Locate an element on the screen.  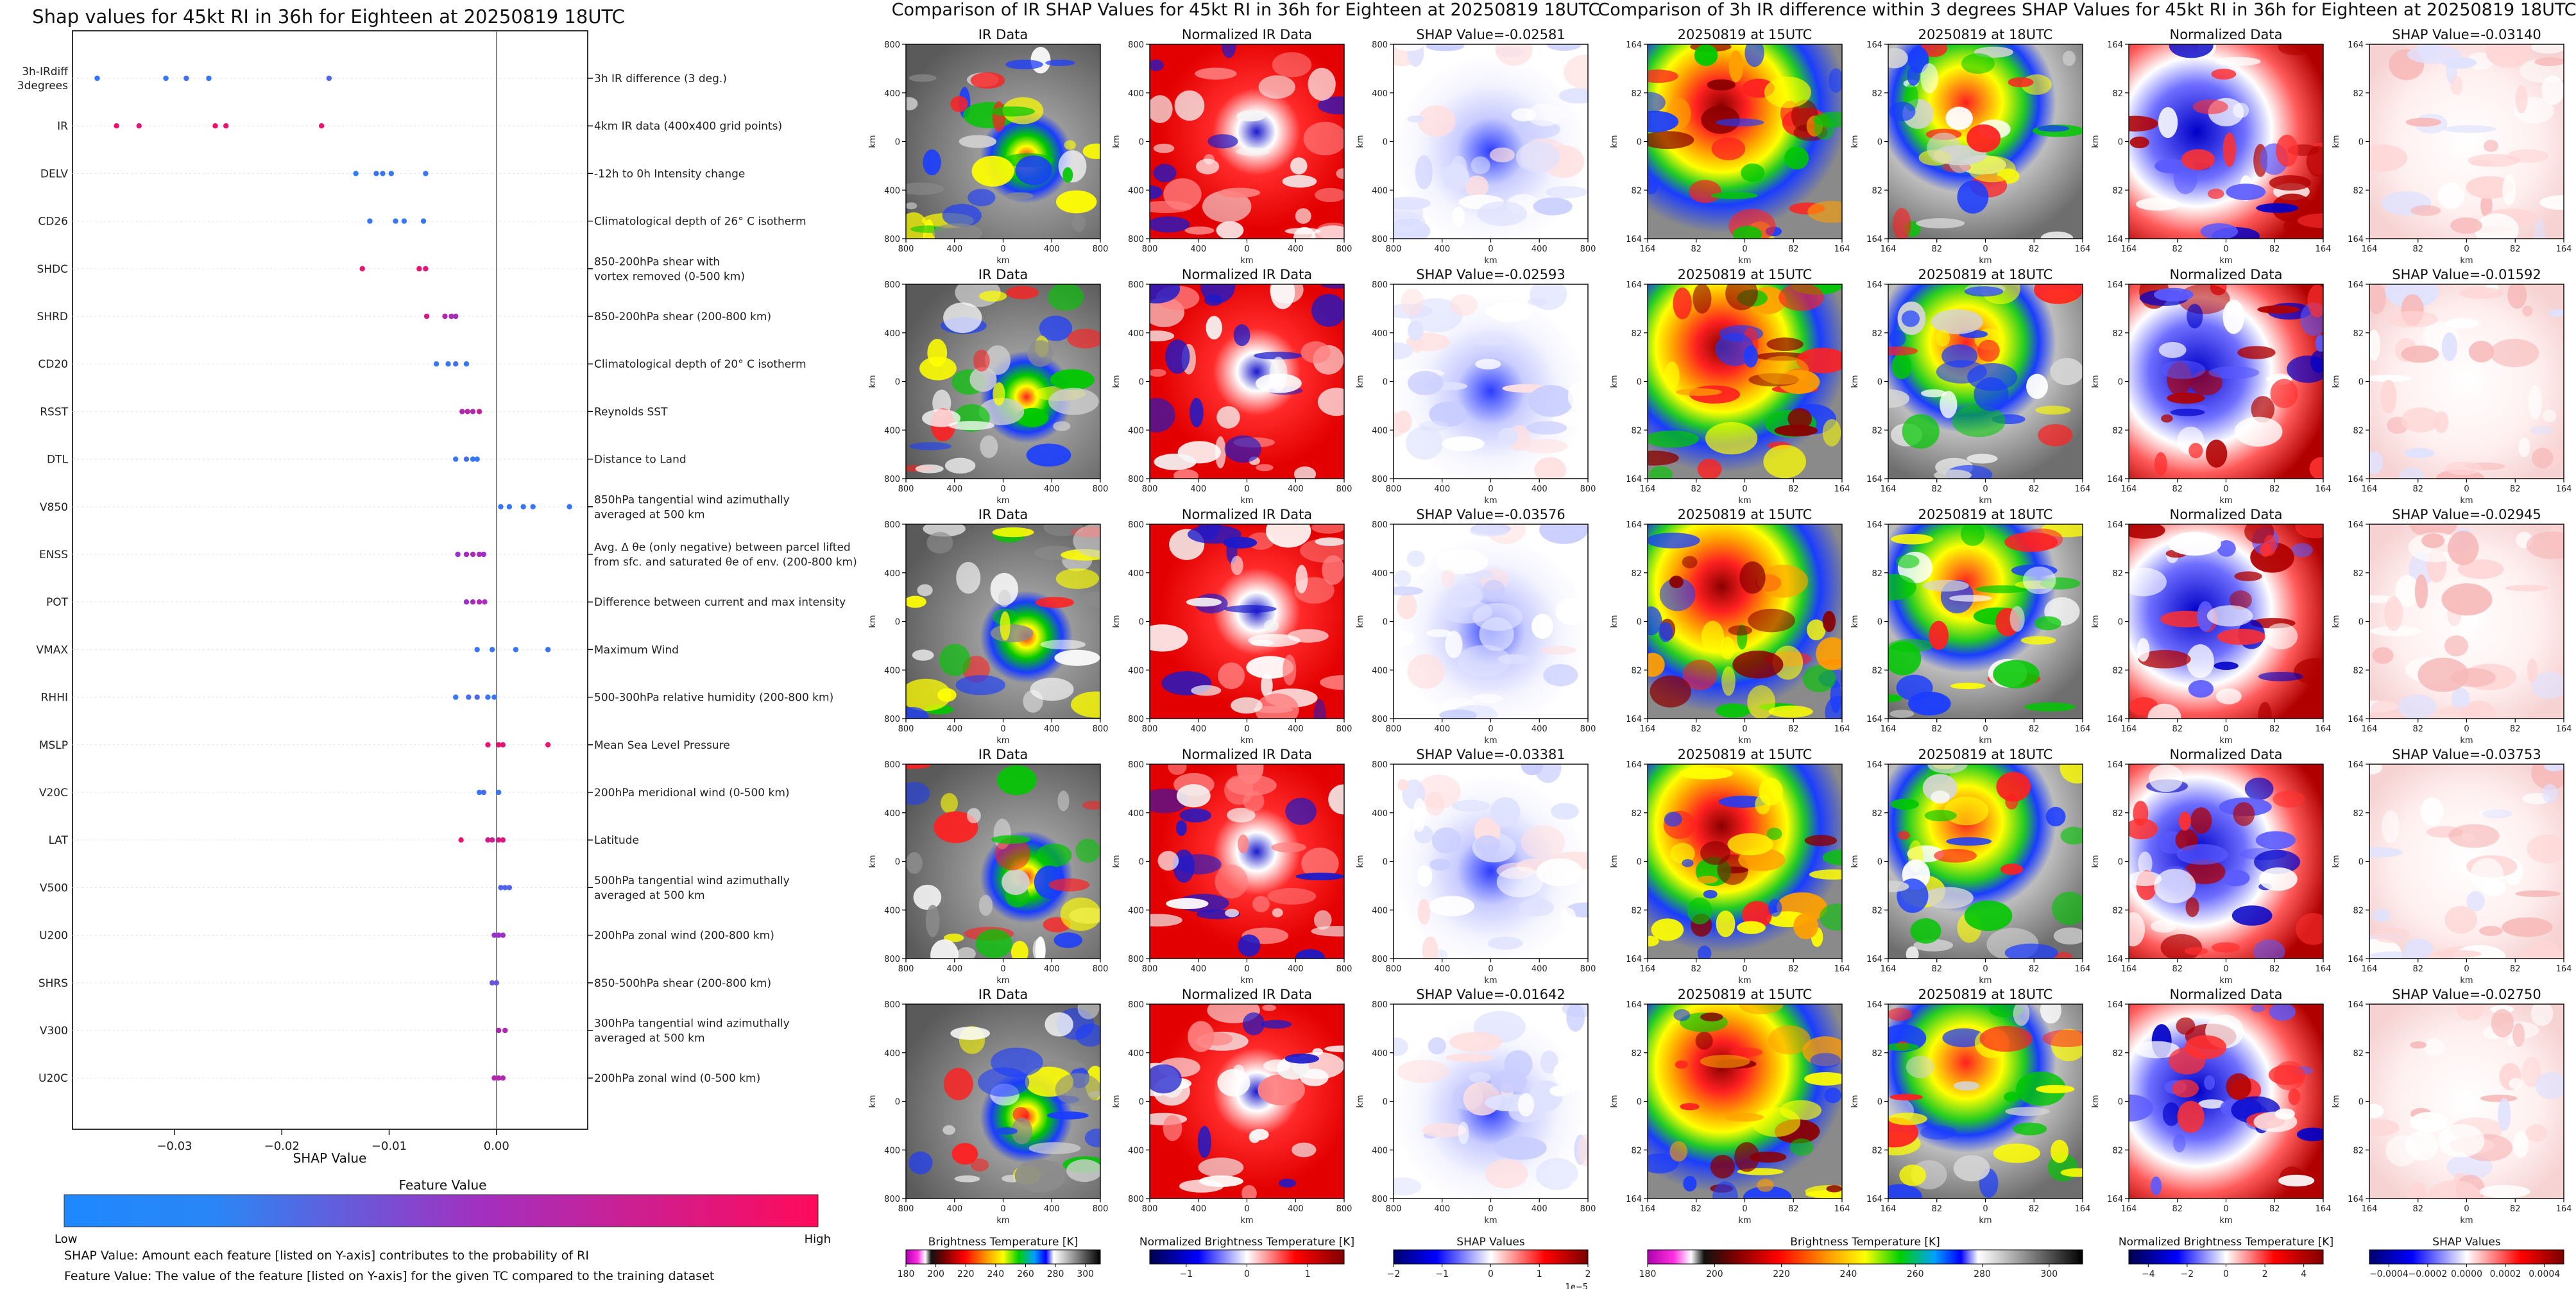
panel-title: 20250819 at 15UTC is located at coordinates (1746, 994).